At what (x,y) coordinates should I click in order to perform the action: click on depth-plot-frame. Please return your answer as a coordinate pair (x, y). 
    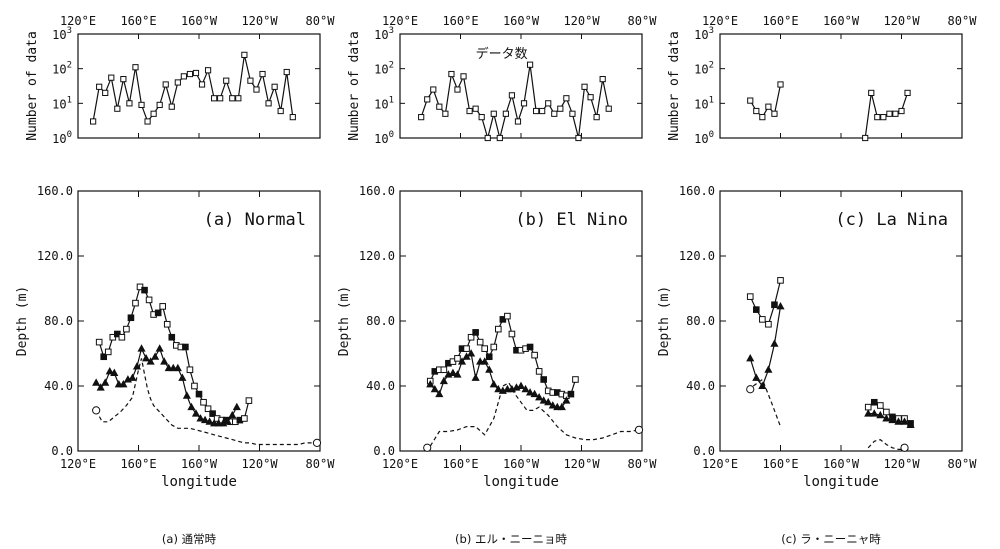
    Looking at the image, I should click on (521, 321).